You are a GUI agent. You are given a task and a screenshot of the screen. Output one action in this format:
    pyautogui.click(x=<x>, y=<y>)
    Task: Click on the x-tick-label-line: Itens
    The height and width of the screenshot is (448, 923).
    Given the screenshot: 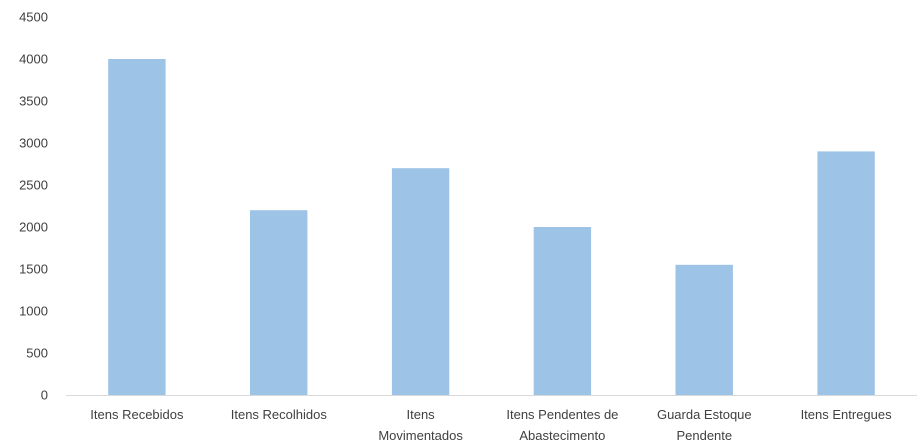 What is the action you would take?
    pyautogui.click(x=421, y=414)
    